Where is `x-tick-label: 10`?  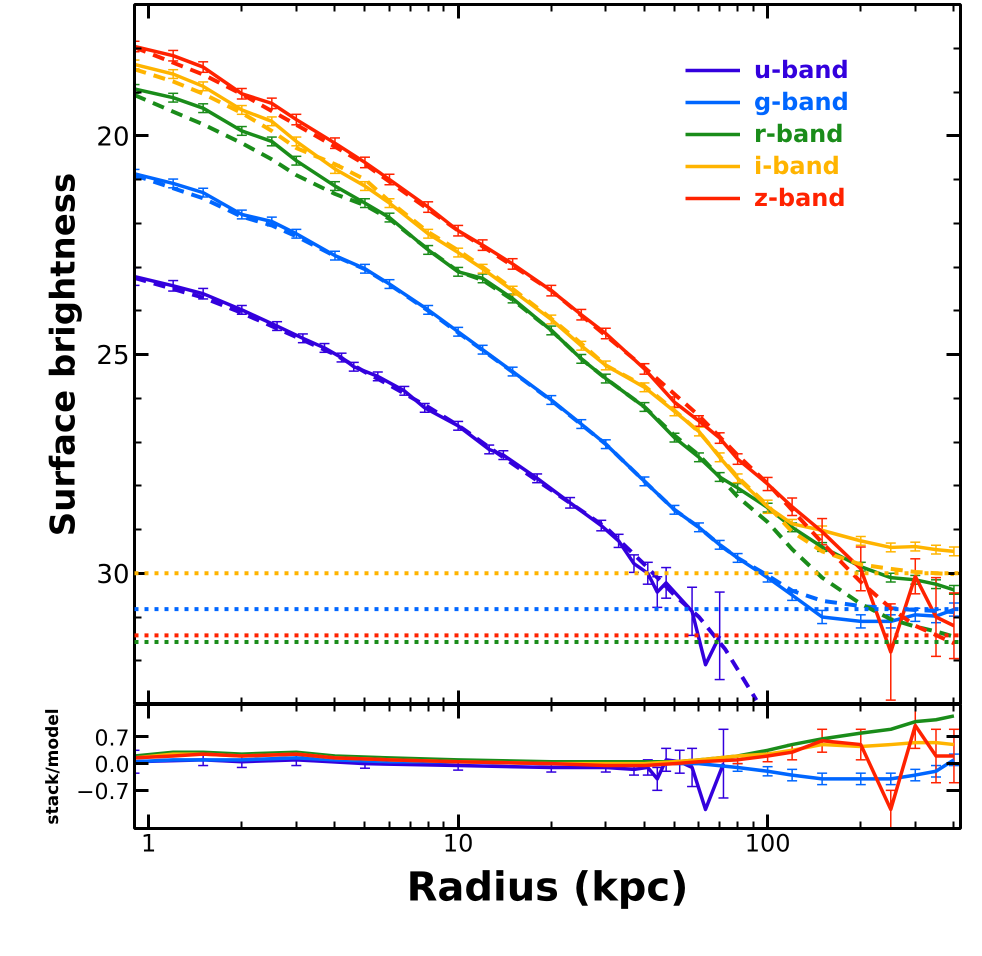
x-tick-label: 10 is located at coordinates (458, 844).